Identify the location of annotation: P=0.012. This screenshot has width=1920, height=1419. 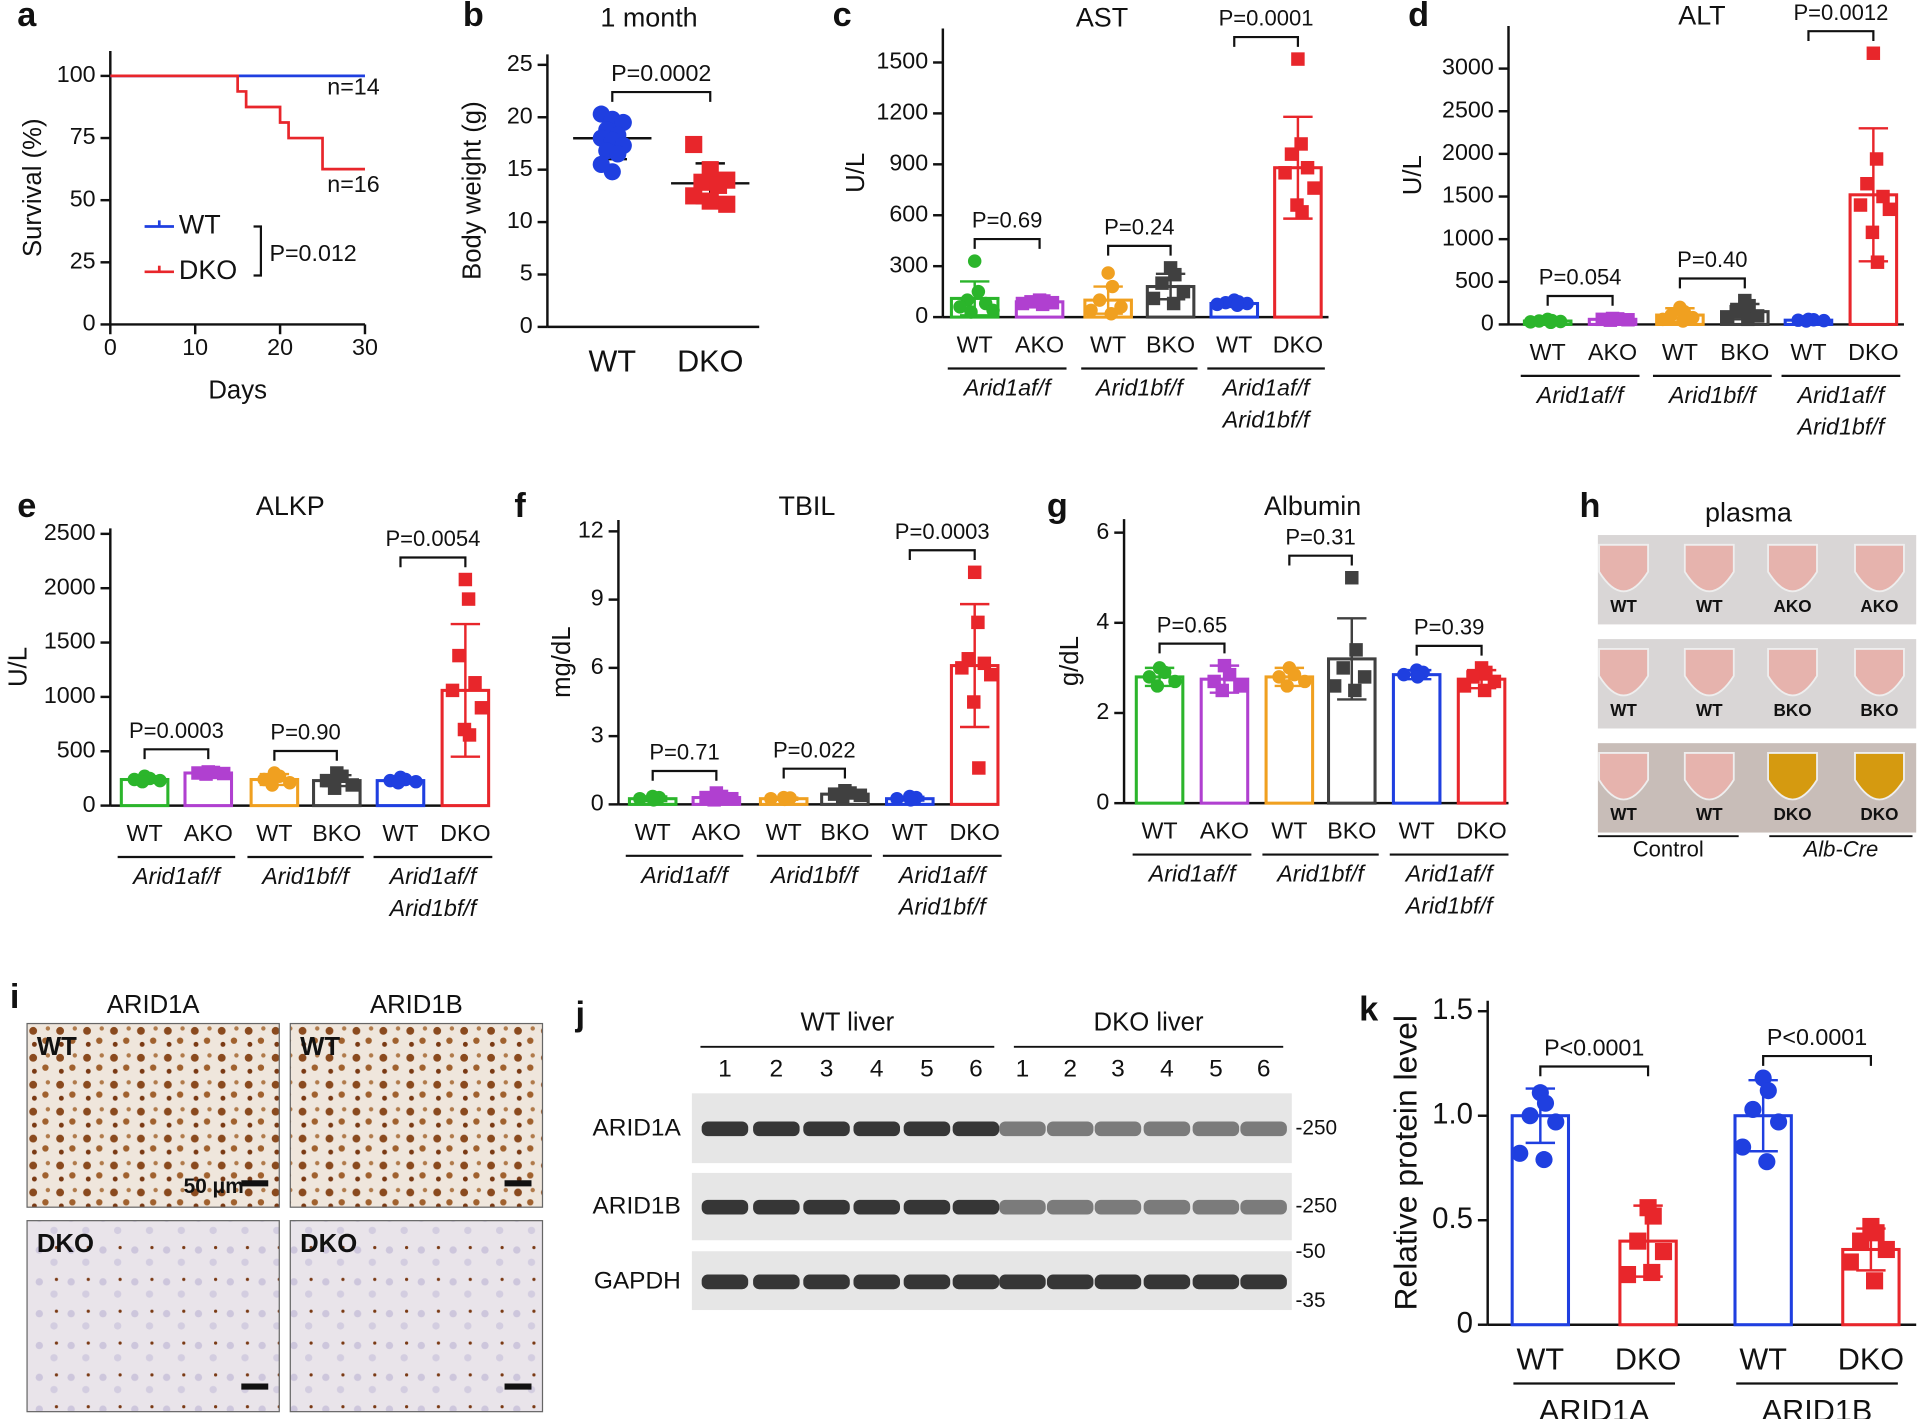
(312, 253).